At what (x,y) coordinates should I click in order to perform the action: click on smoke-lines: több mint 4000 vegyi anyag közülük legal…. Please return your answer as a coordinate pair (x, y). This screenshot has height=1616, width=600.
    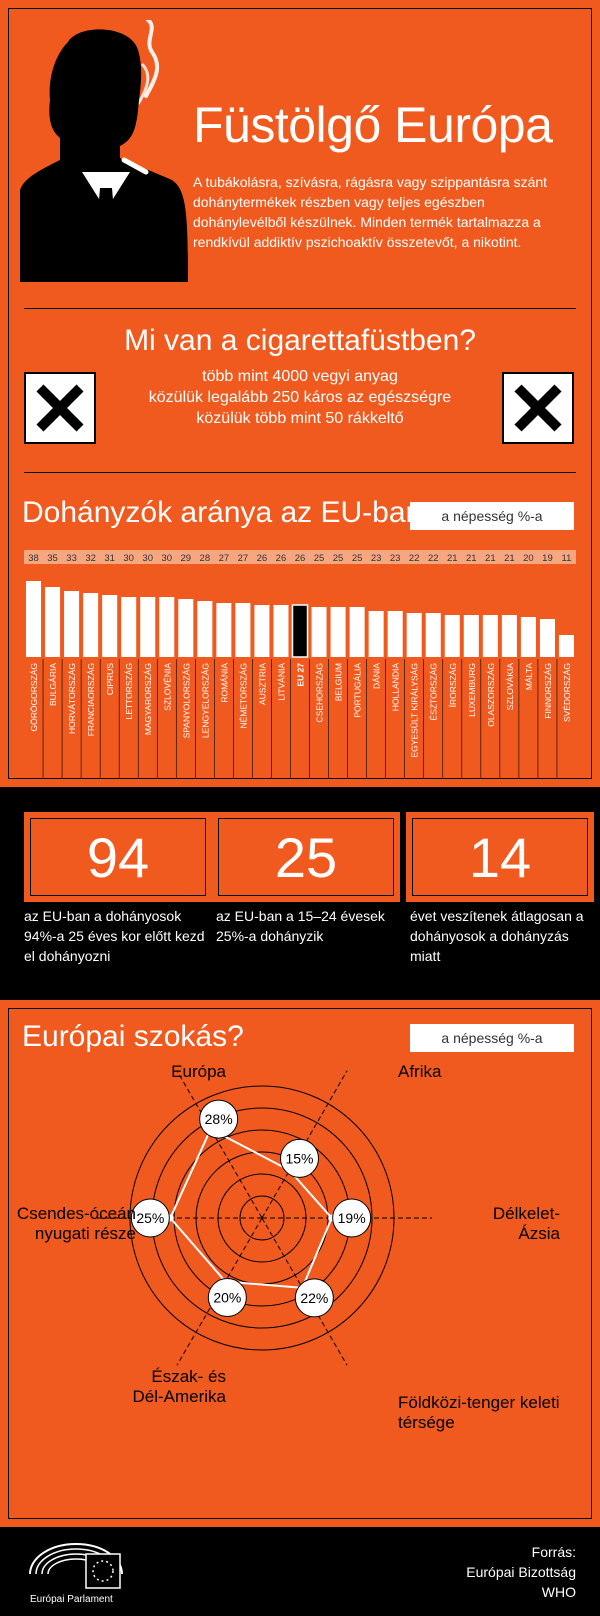
    Looking at the image, I should click on (300, 397).